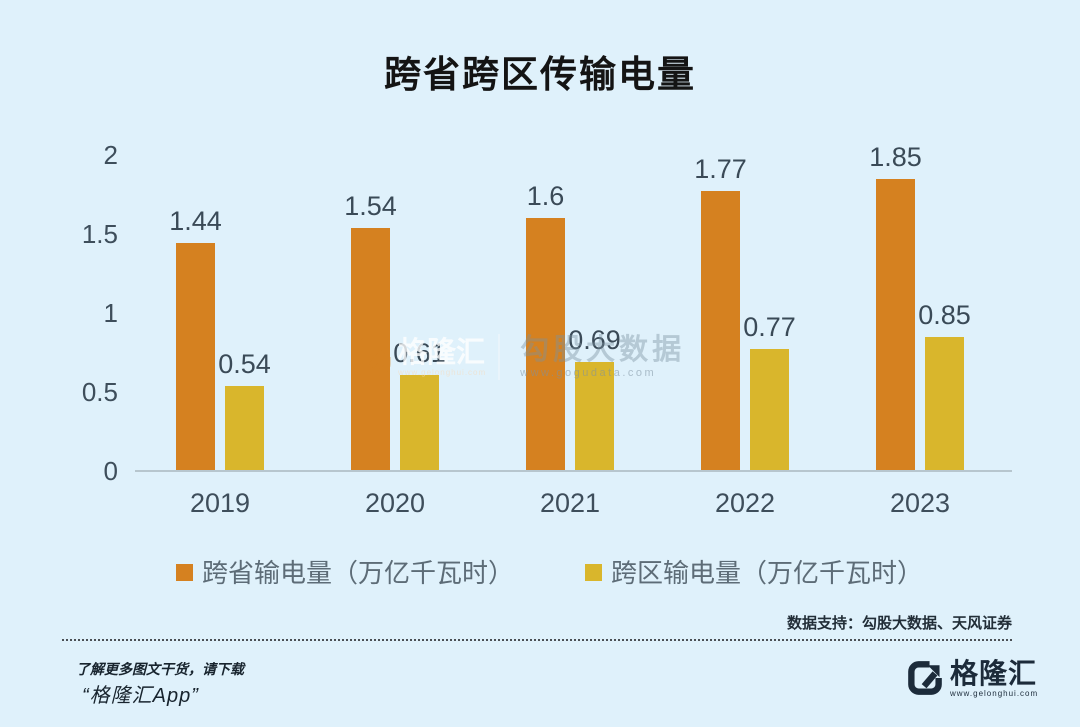 The image size is (1080, 727). I want to click on bar-value-label: 1.54, so click(370, 206).